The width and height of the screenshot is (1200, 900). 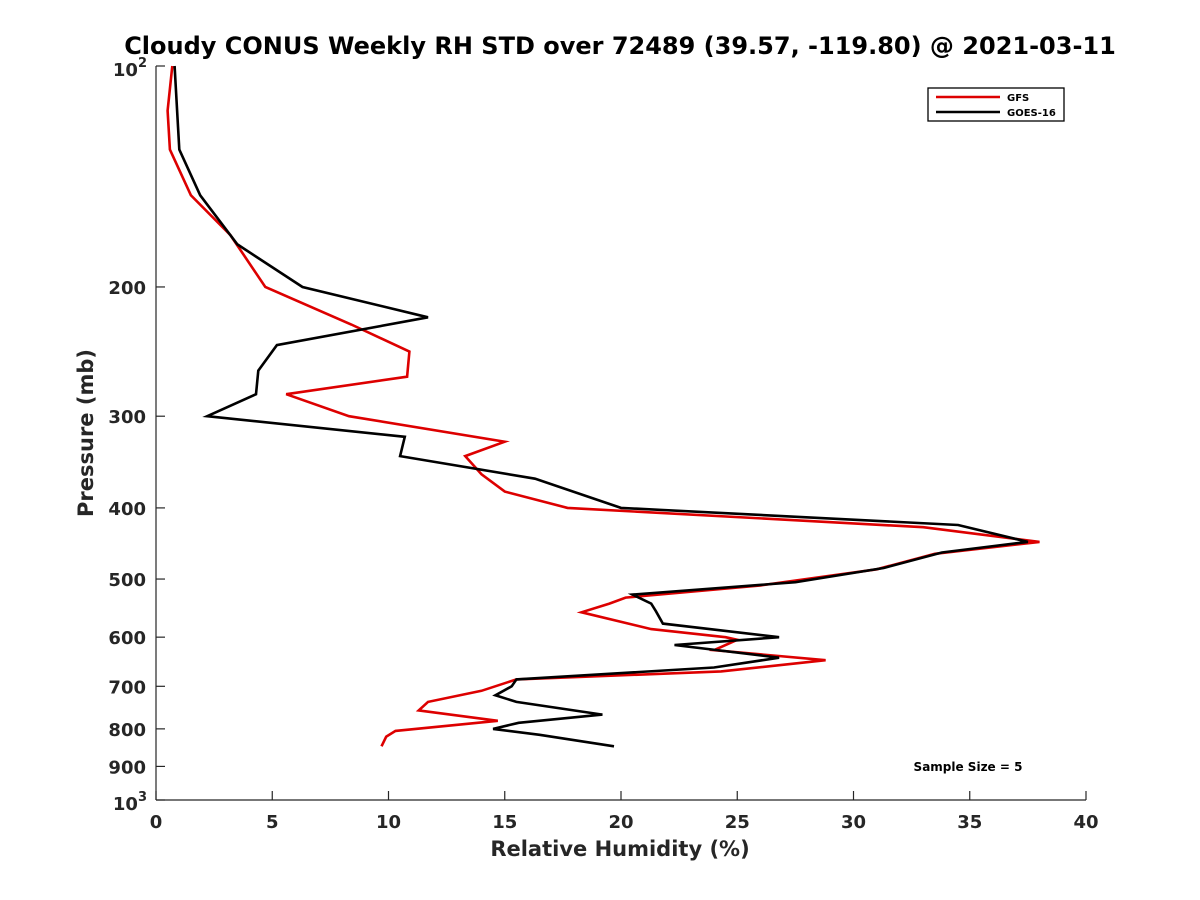 What do you see at coordinates (86, 433) in the screenshot?
I see `y-axis-label: Pressure (mb)` at bounding box center [86, 433].